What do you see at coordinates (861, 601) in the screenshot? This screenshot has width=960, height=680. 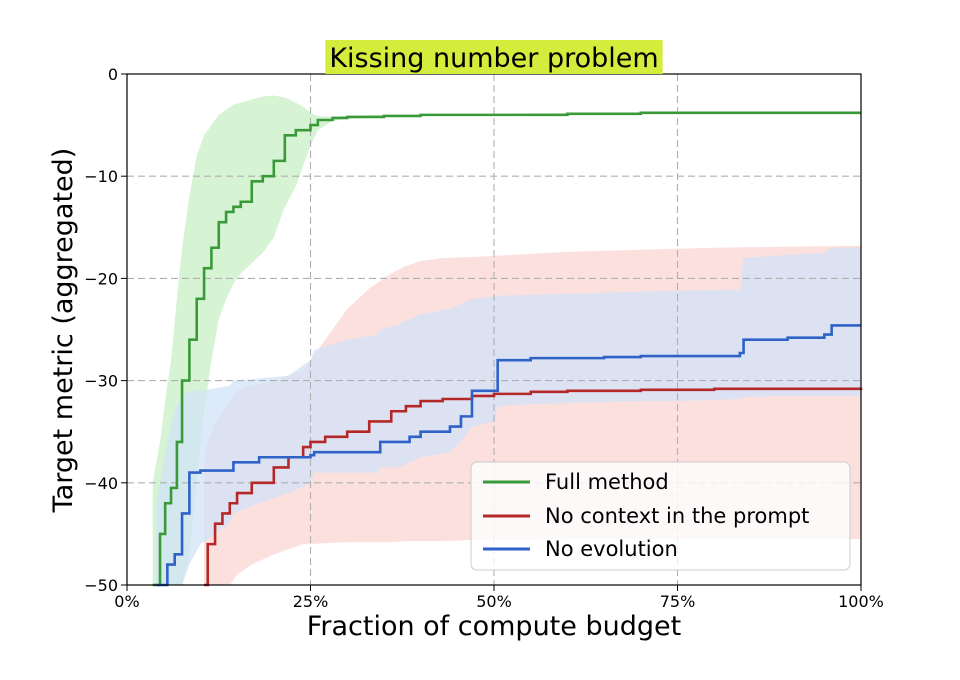 I see `x-tick-label: 100%` at bounding box center [861, 601].